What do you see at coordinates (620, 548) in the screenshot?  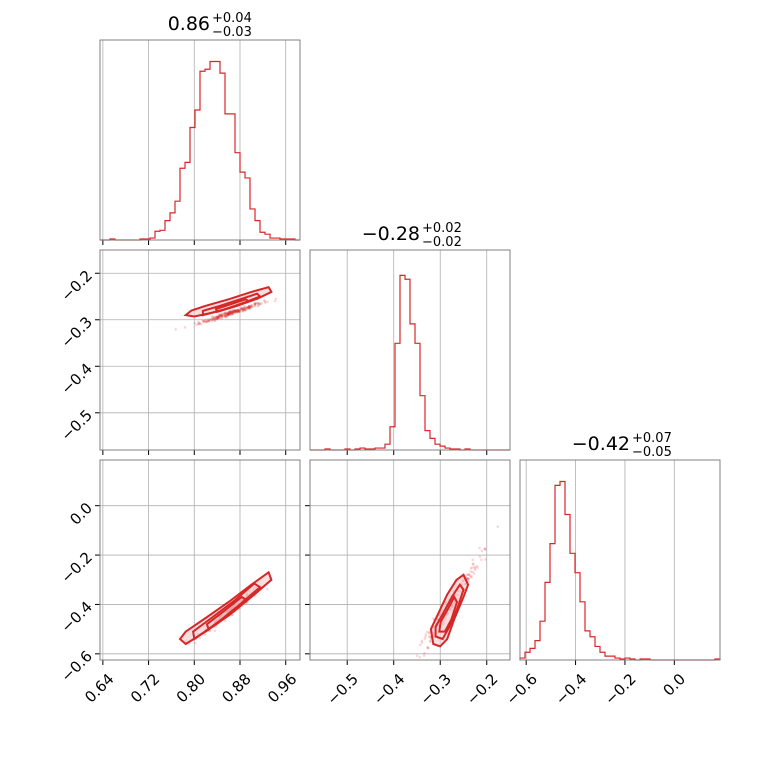 I see `hist-panel-3: −0.42 +0.07−0.05` at bounding box center [620, 548].